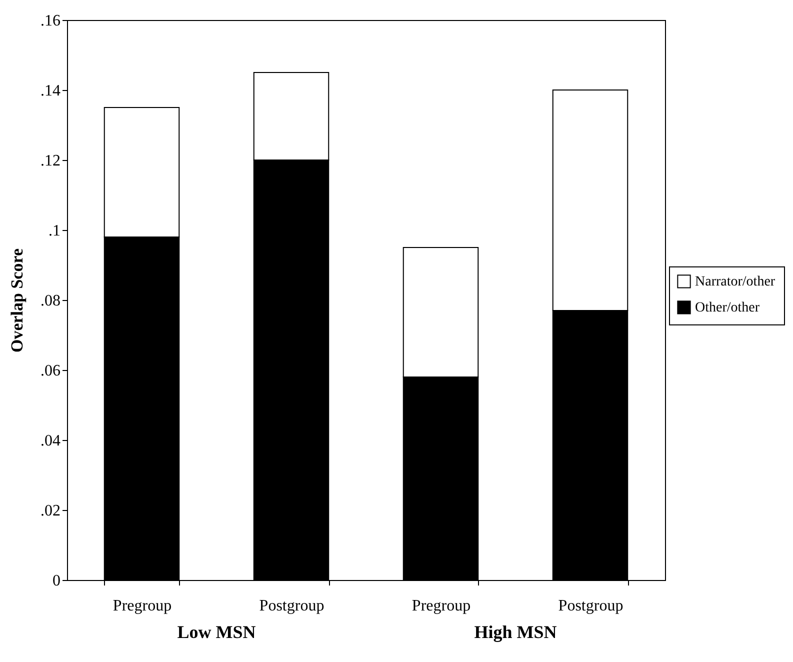 The image size is (793, 662). I want to click on y-axis-title: Overlap Score, so click(17, 300).